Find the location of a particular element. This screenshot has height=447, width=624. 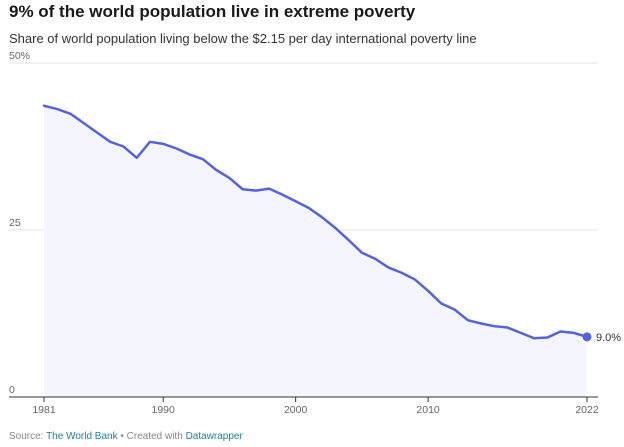

annotations: 9.0% is located at coordinates (601, 338).